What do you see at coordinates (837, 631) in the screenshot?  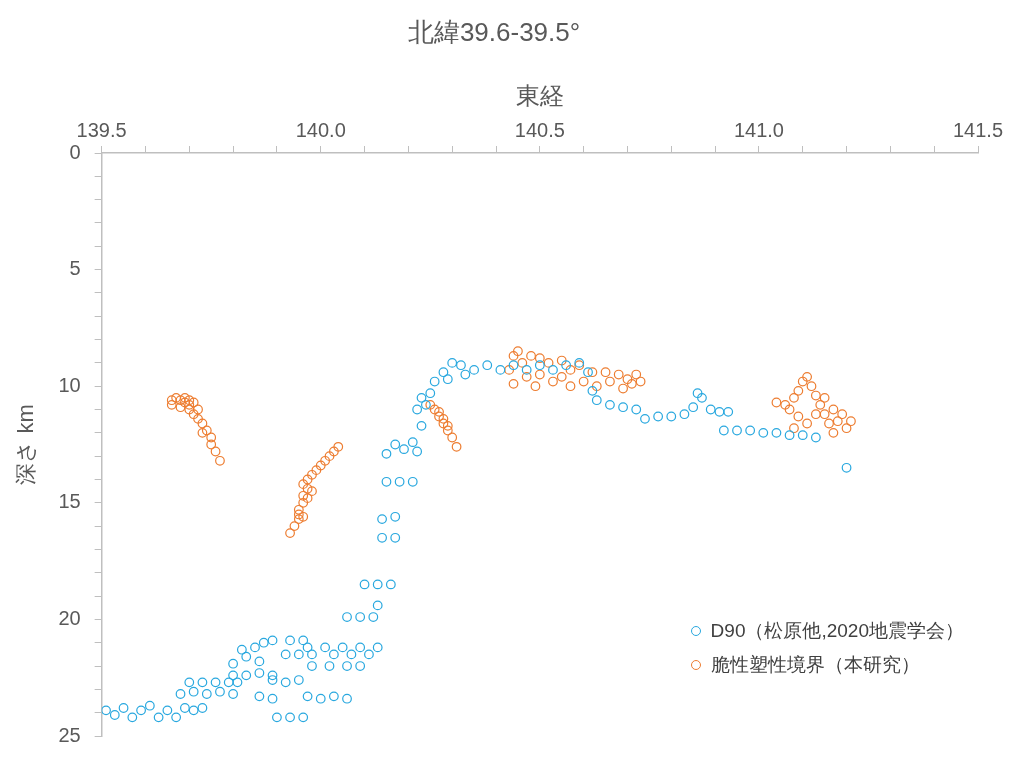 I see `legend-label: D90（松原他,2020地震学会）` at bounding box center [837, 631].